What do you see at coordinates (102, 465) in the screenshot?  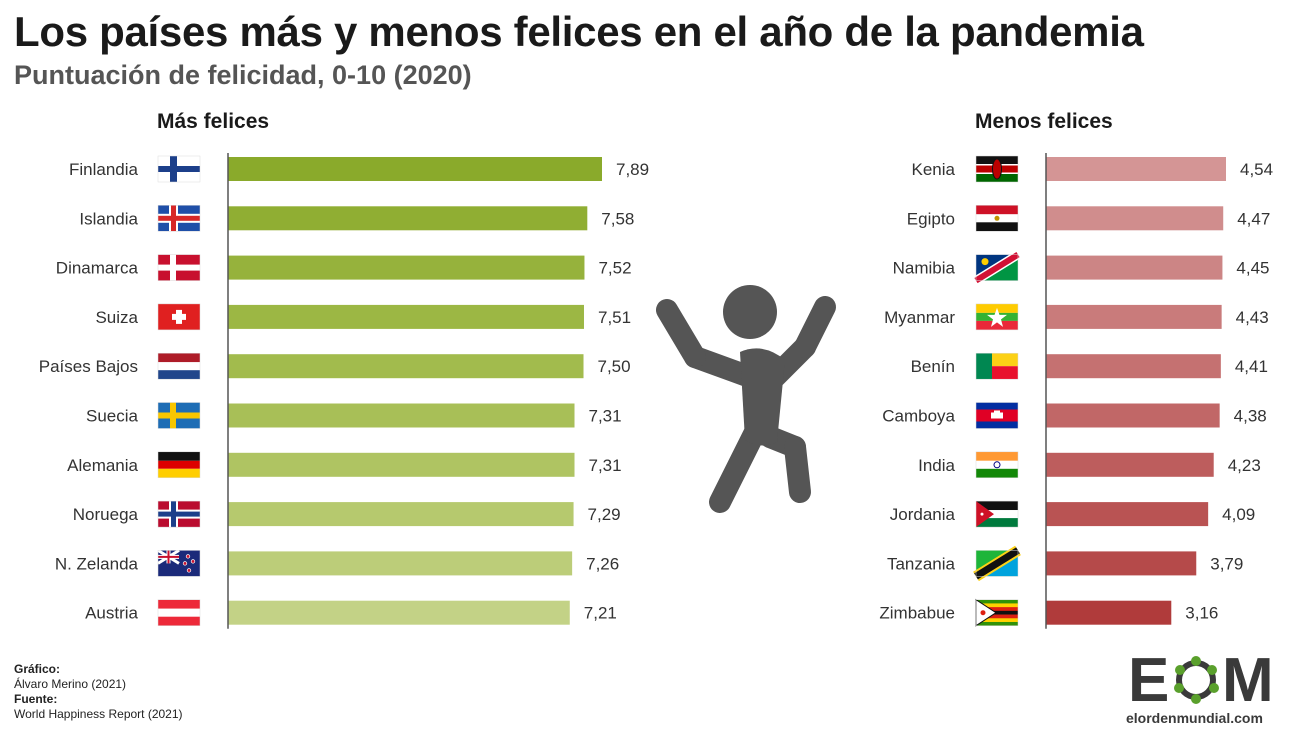 I see `category-label: Alemania` at bounding box center [102, 465].